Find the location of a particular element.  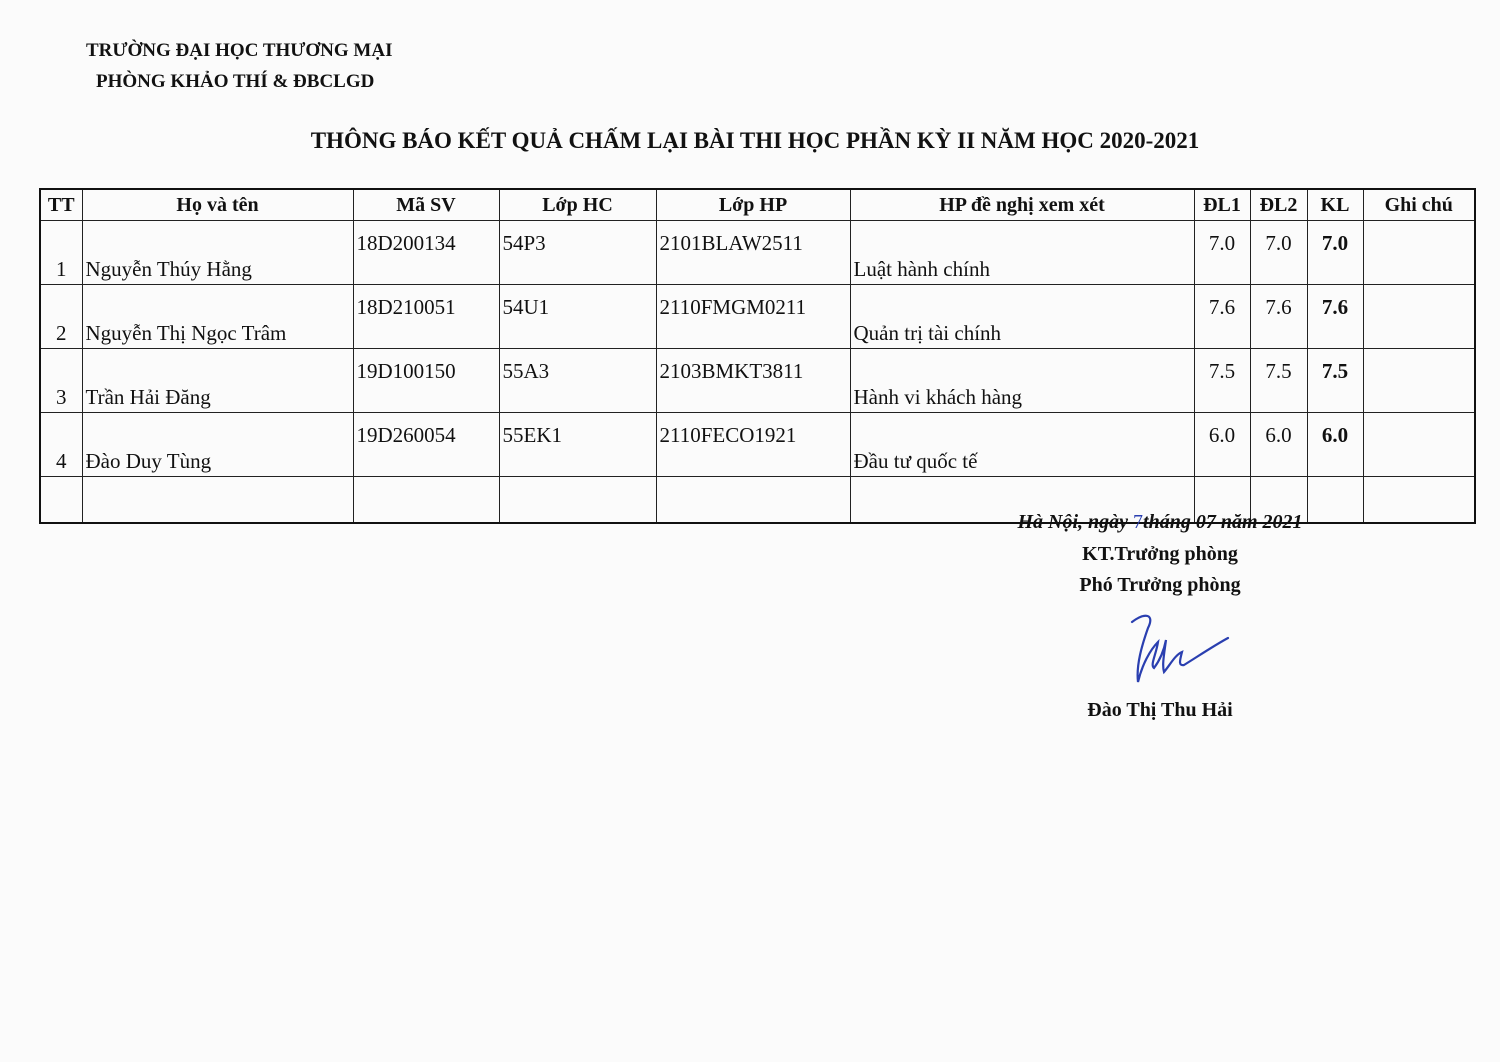

column-header: ĐL2 is located at coordinates (1278, 204).